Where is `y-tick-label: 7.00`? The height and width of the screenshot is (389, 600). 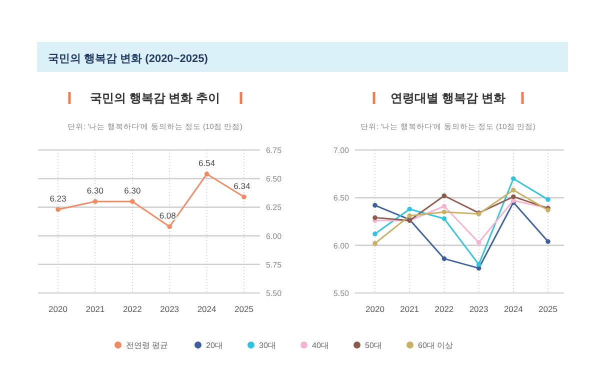
y-tick-label: 7.00 is located at coordinates (341, 150).